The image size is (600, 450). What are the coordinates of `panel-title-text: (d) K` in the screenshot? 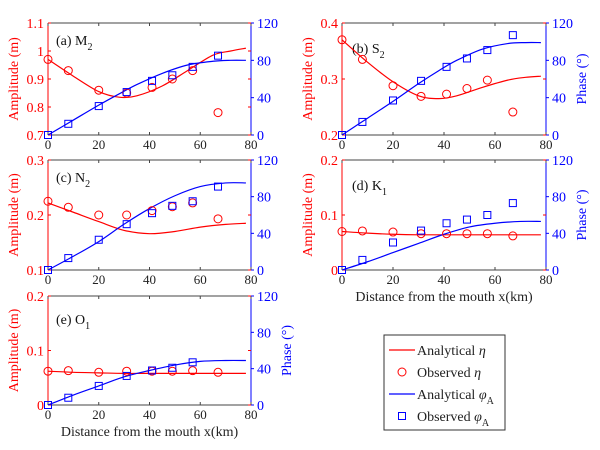 It's located at (367, 186).